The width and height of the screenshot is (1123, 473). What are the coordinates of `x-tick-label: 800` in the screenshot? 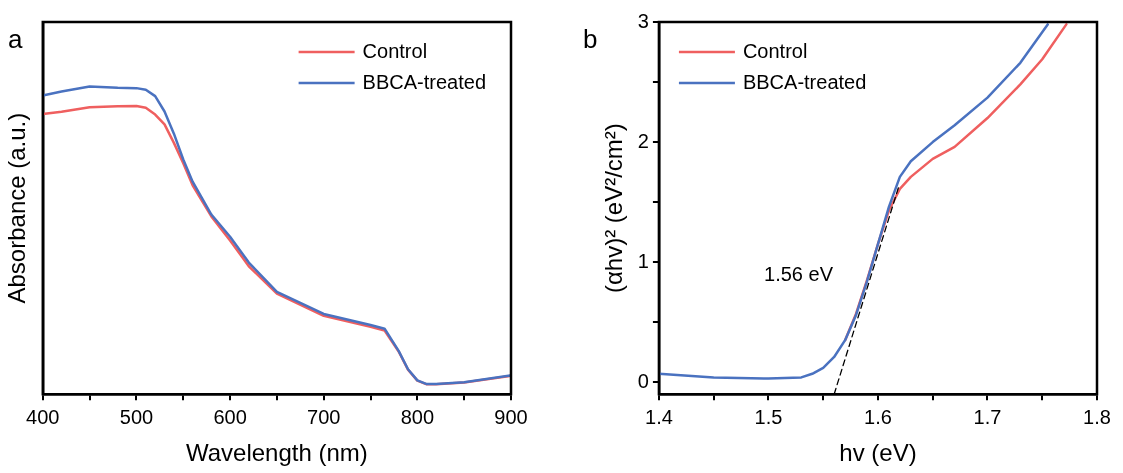 It's located at (417, 416).